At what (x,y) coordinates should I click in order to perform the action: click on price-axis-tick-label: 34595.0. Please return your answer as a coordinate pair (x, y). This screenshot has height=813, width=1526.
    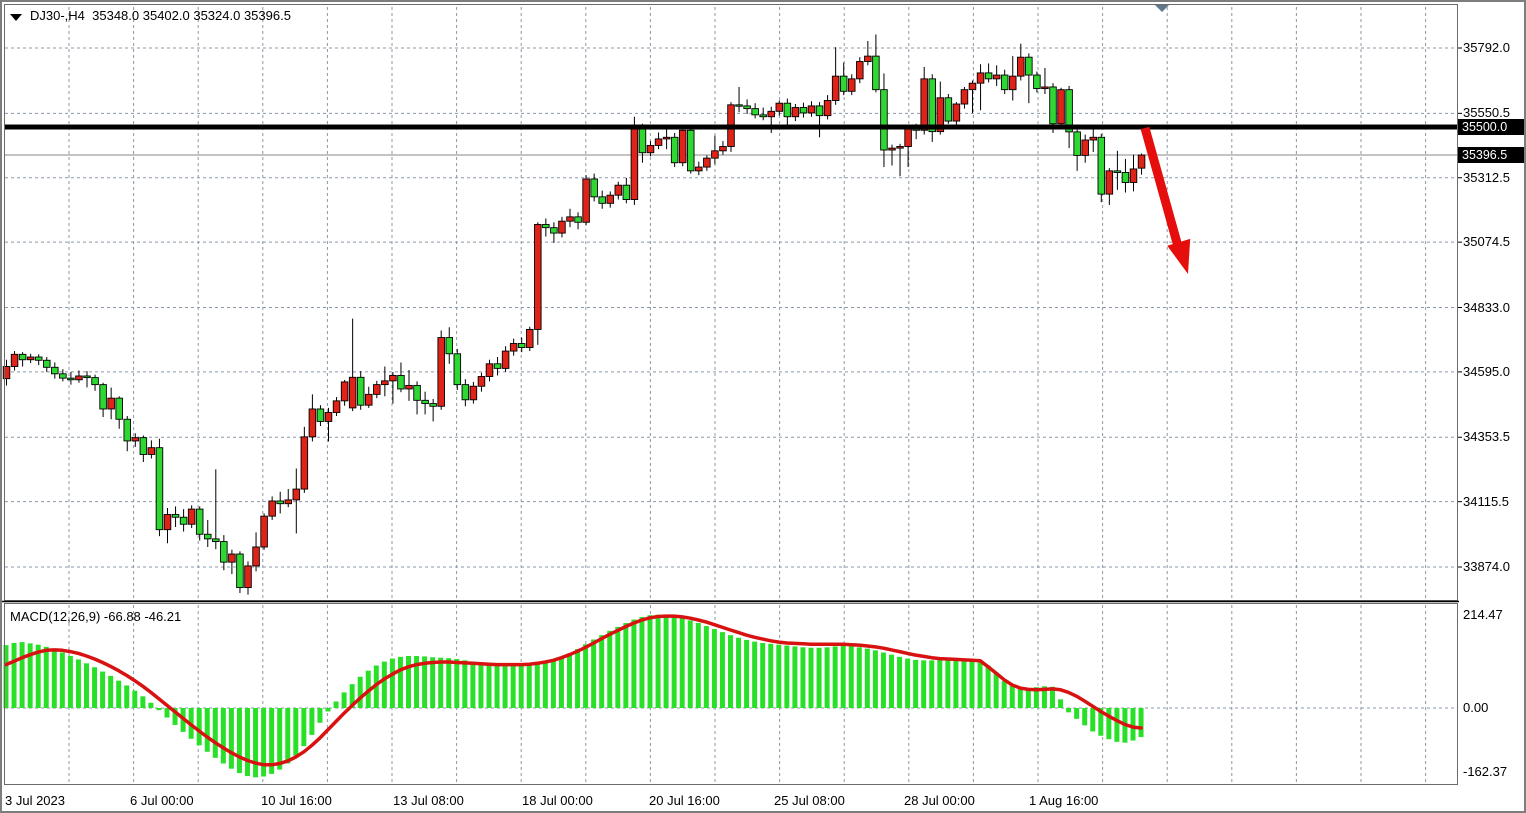
    Looking at the image, I should click on (1486, 371).